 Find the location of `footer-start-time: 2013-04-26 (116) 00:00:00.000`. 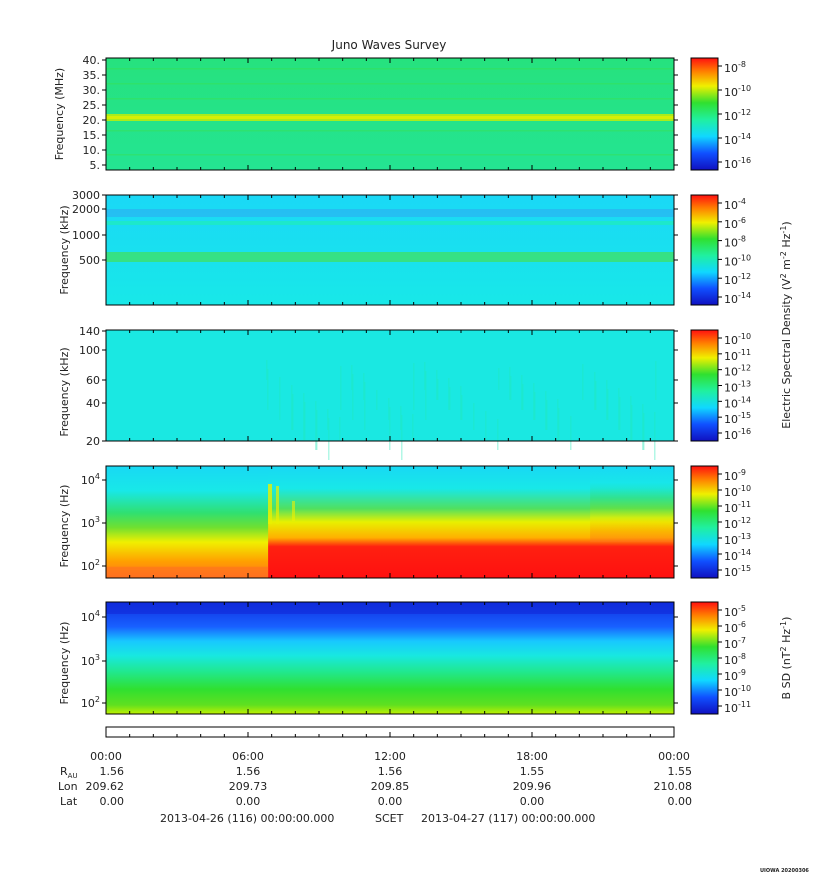

footer-start-time: 2013-04-26 (116) 00:00:00.000 is located at coordinates (247, 818).